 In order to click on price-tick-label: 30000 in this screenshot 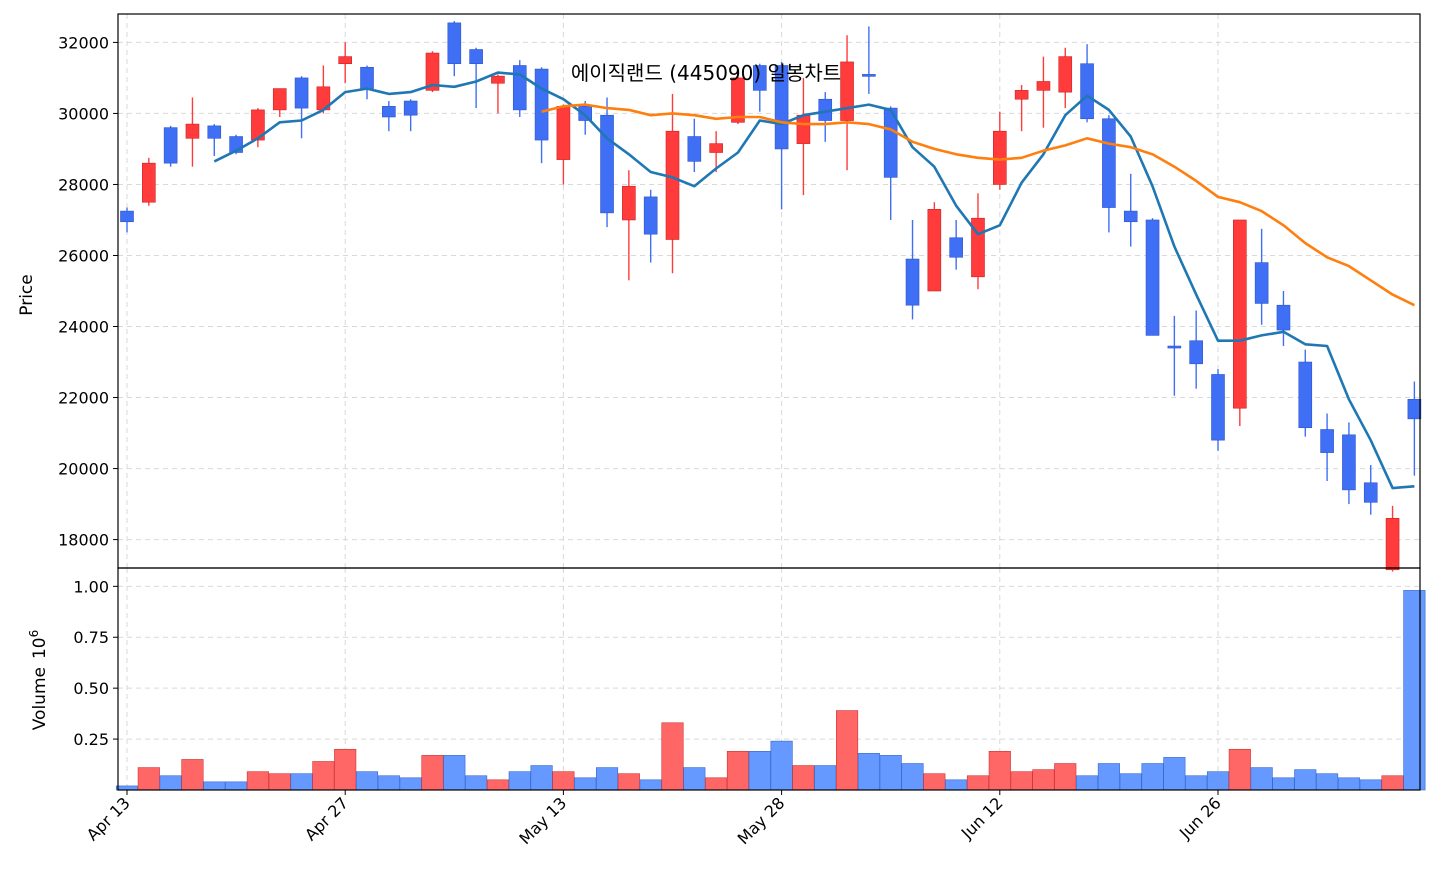, I will do `click(83, 113)`.